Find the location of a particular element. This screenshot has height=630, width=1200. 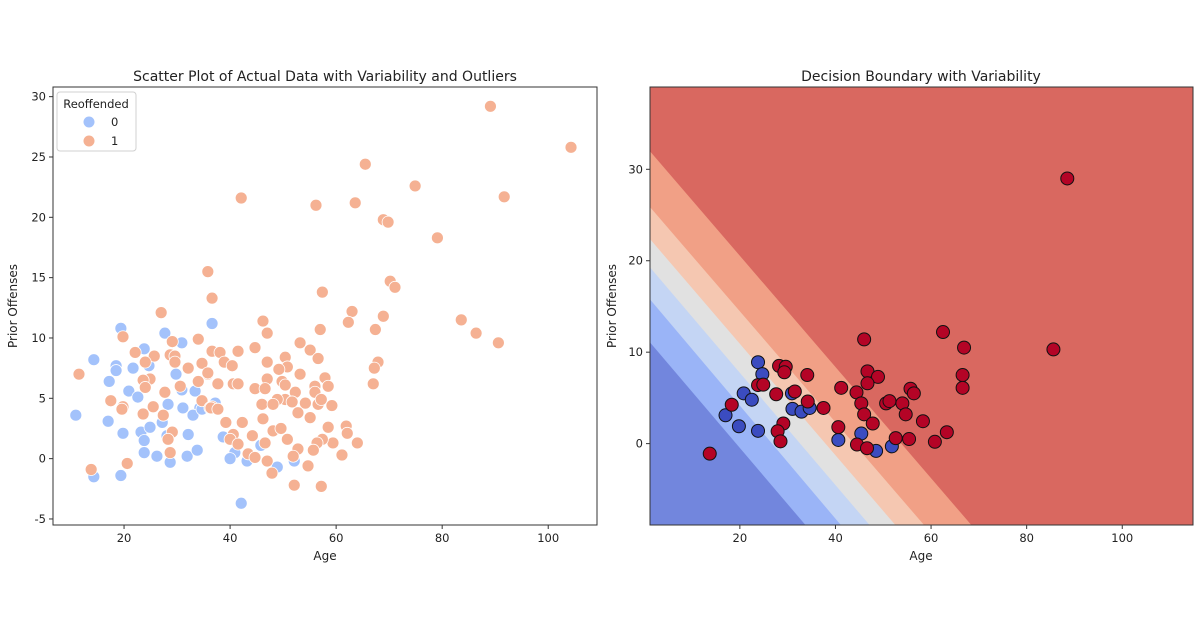

right-y-axis-label: Prior Offenses is located at coordinates (612, 306).